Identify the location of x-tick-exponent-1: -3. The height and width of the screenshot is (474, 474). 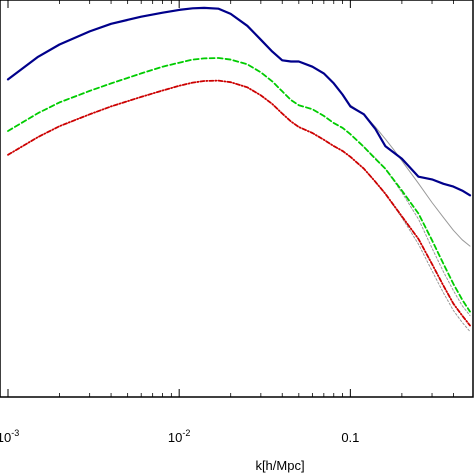
(15, 433).